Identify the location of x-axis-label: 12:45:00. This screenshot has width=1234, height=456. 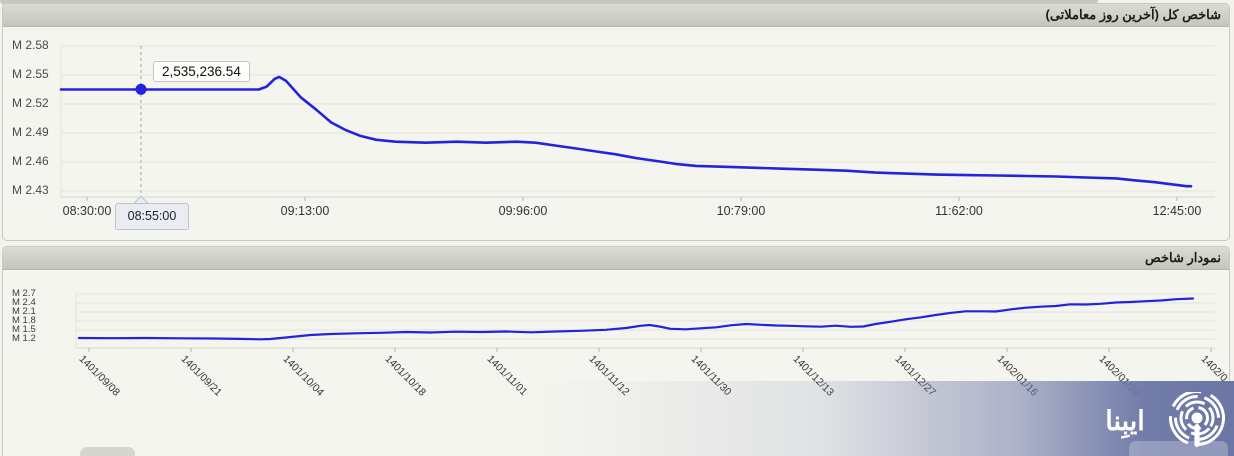
(1177, 211).